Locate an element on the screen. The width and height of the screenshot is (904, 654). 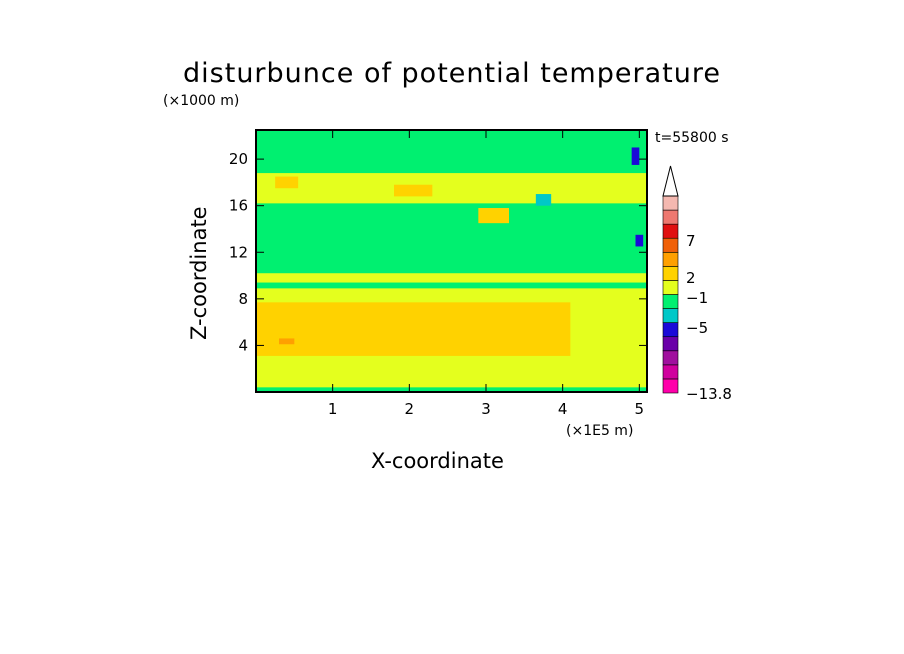
y-tick-label: 20 is located at coordinates (238, 159).